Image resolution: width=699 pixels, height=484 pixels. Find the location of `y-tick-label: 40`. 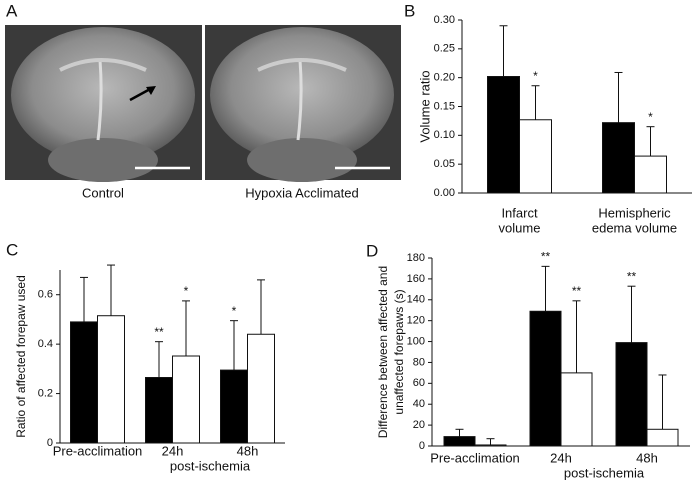

y-tick-label: 40 is located at coordinates (419, 404).